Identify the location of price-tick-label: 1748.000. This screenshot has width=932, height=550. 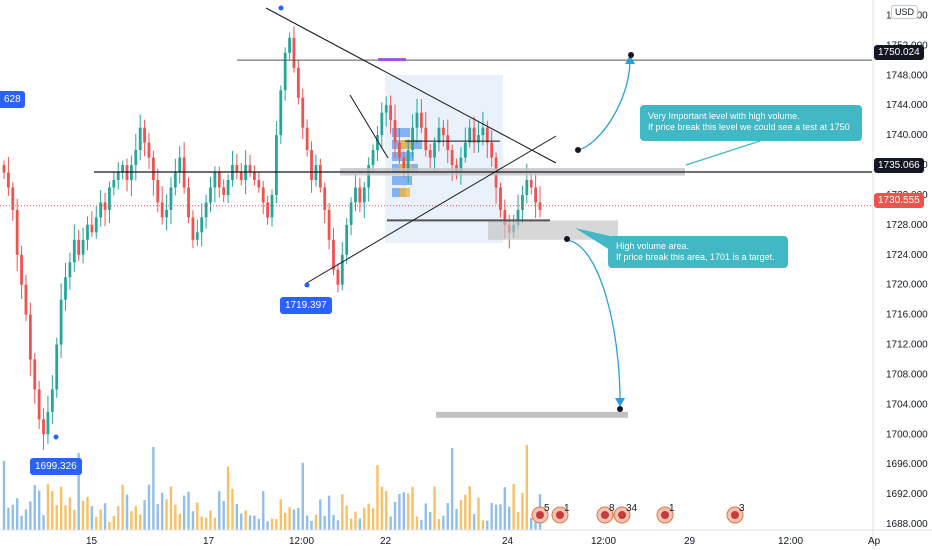
(907, 75).